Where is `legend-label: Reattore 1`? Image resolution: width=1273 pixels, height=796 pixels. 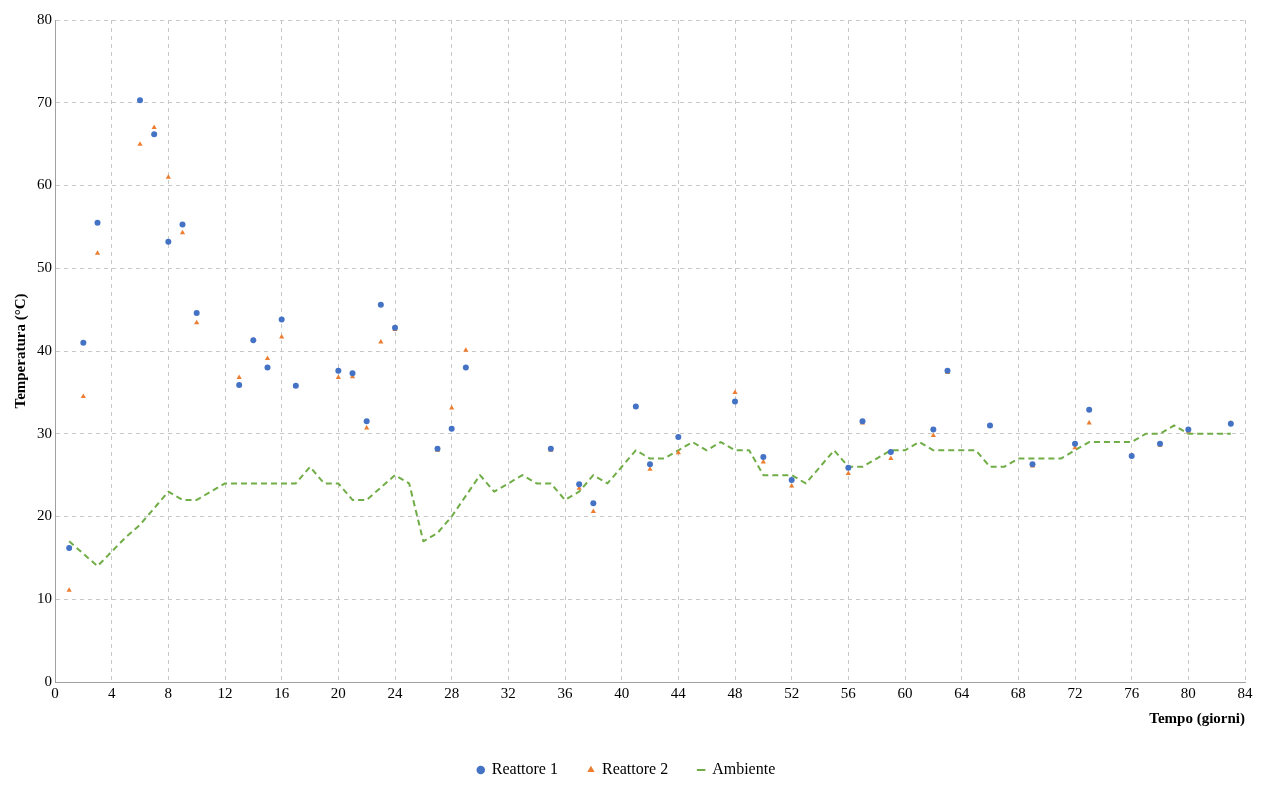
legend-label: Reattore 1 is located at coordinates (524, 769).